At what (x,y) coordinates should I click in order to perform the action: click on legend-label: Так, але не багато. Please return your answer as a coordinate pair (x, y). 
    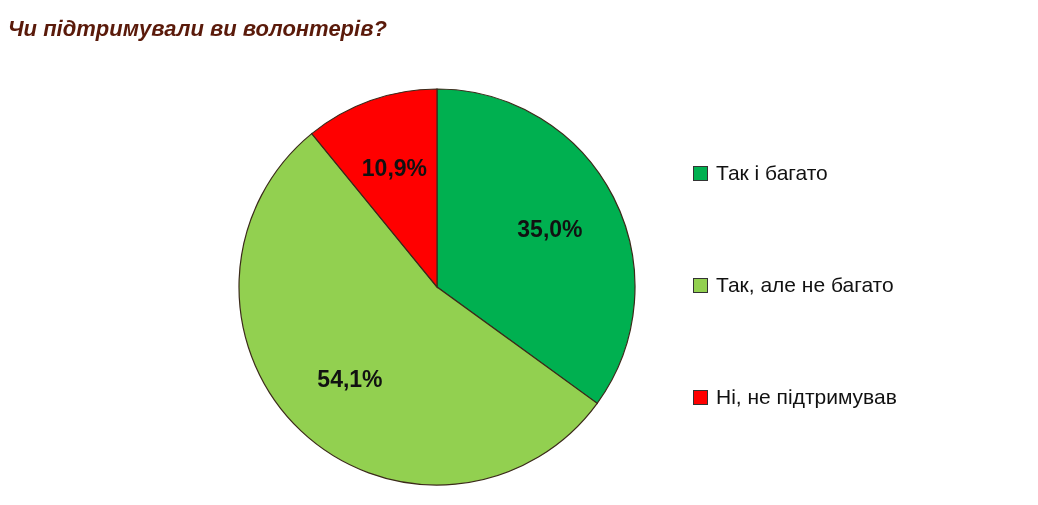
    Looking at the image, I should click on (805, 285).